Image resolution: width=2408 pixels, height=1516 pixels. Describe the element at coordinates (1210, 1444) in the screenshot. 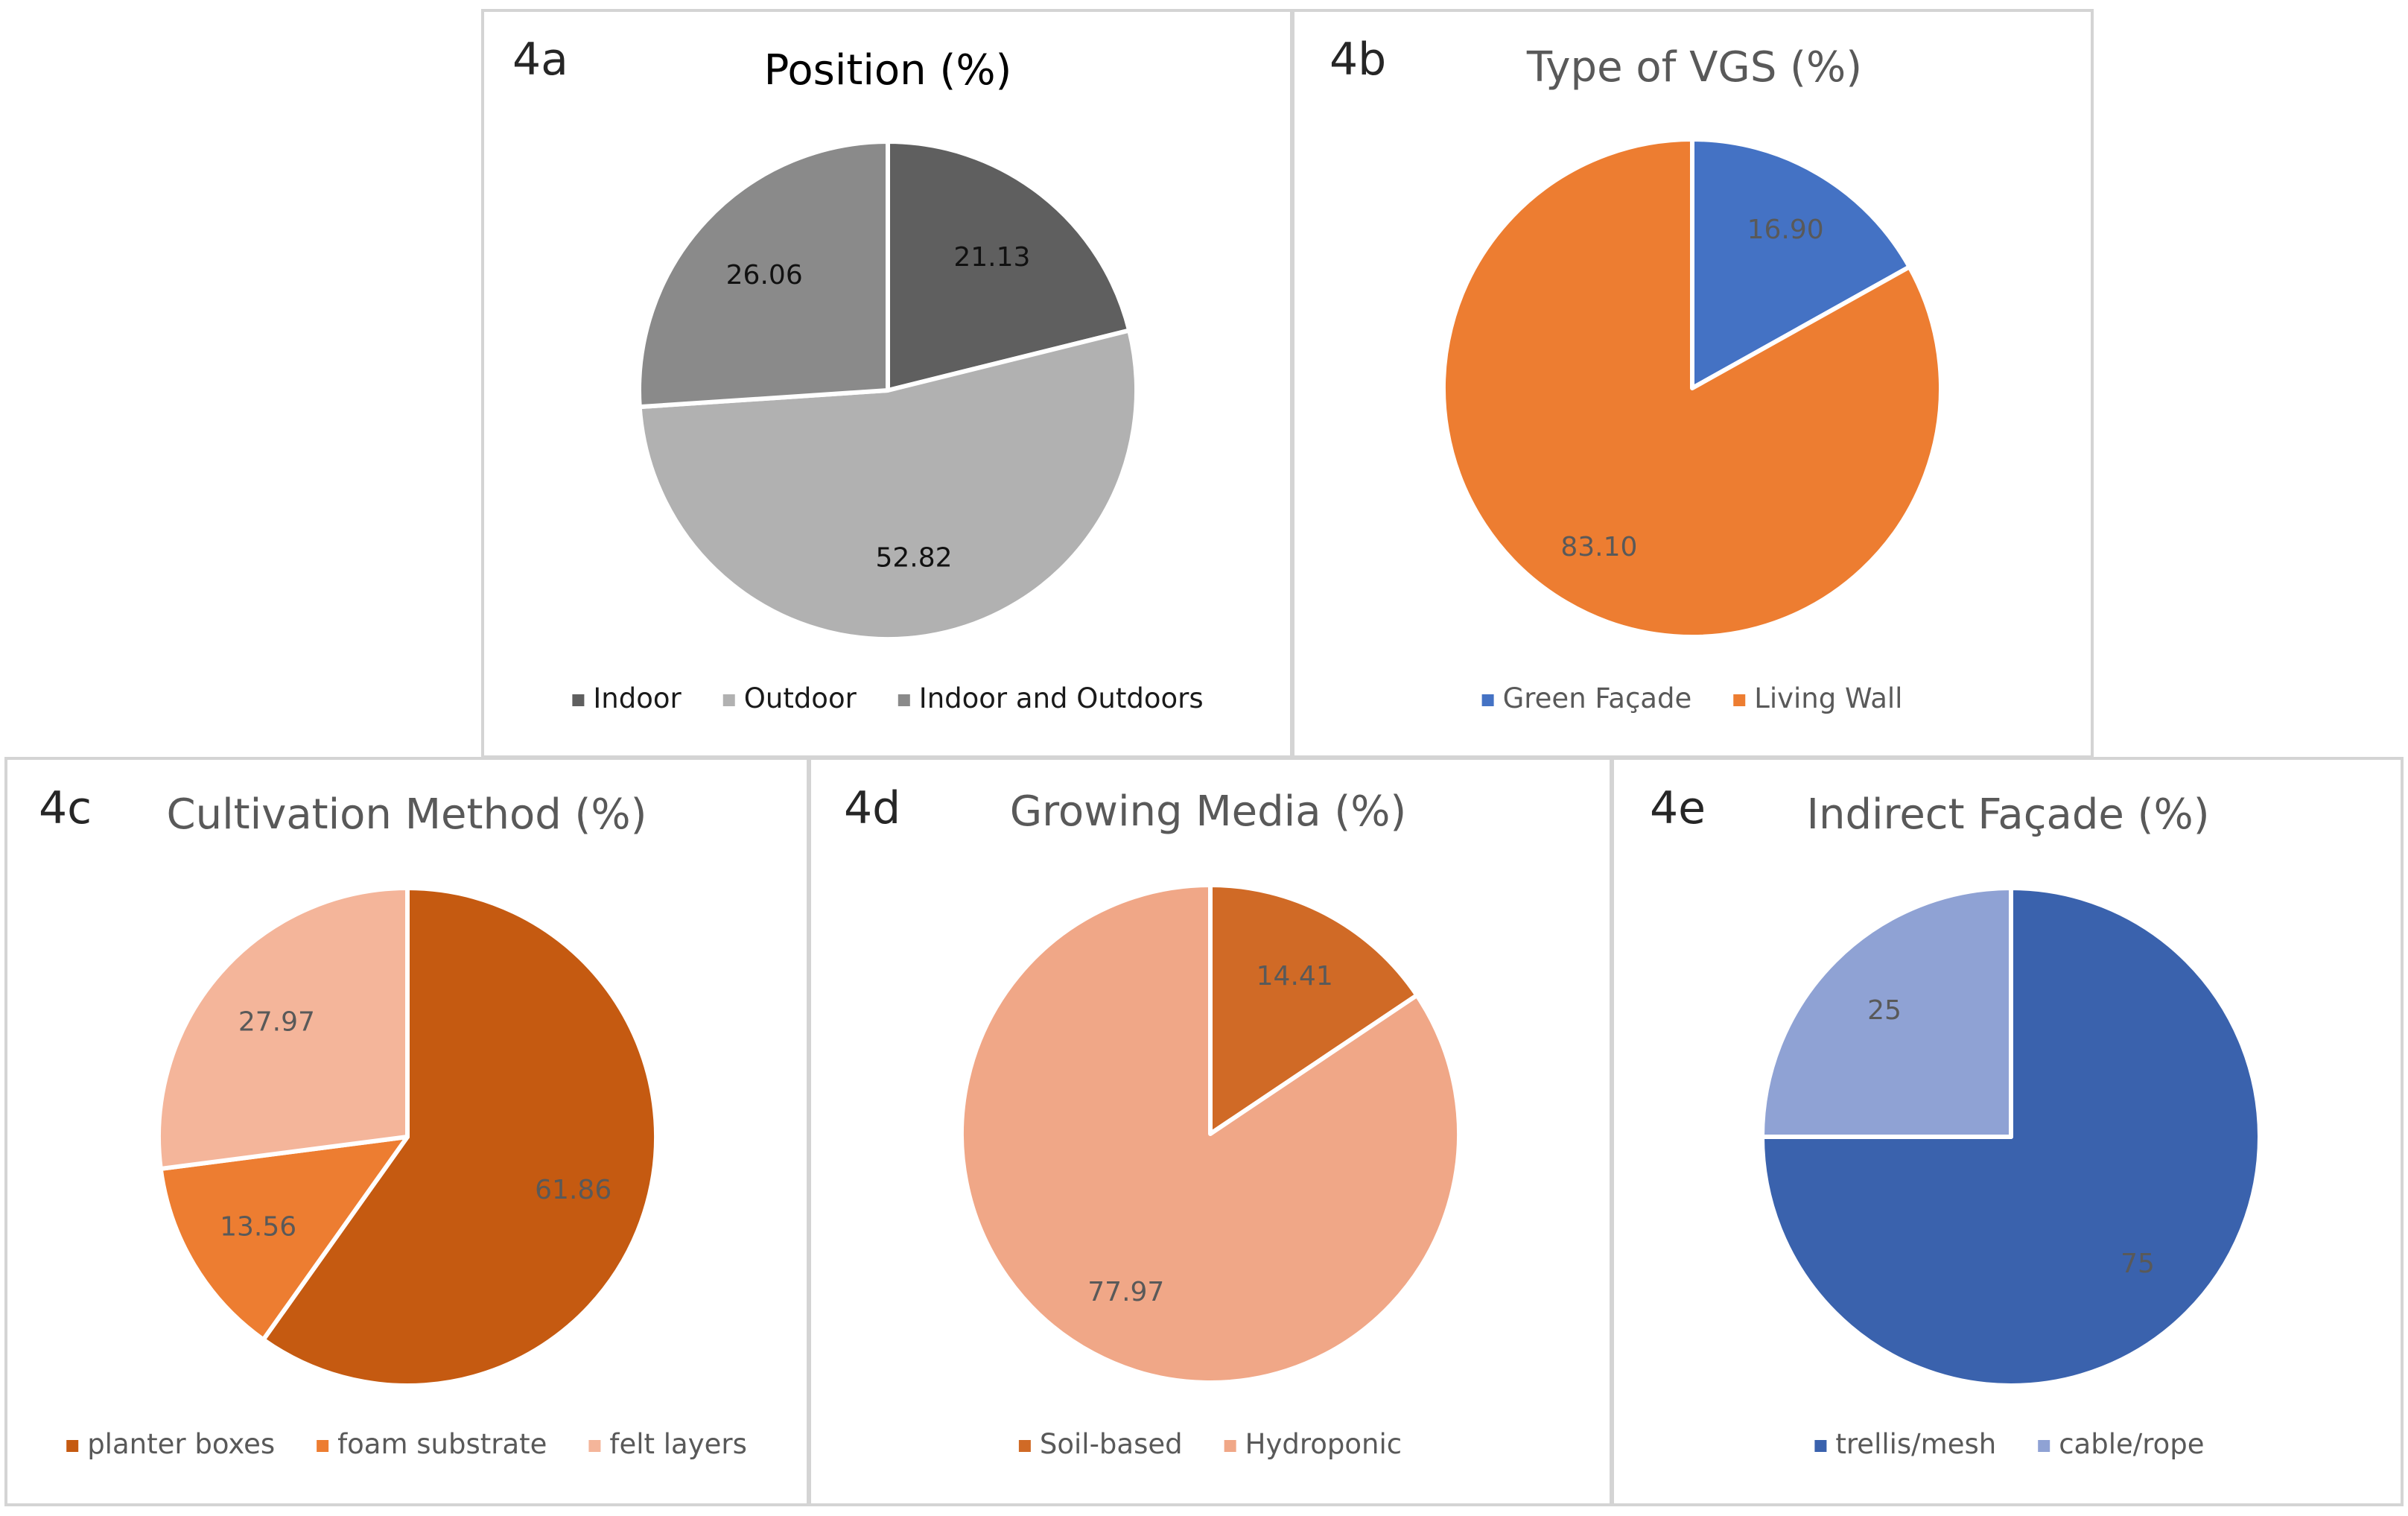

I see `legend: Soil-based Hydroponic` at that location.